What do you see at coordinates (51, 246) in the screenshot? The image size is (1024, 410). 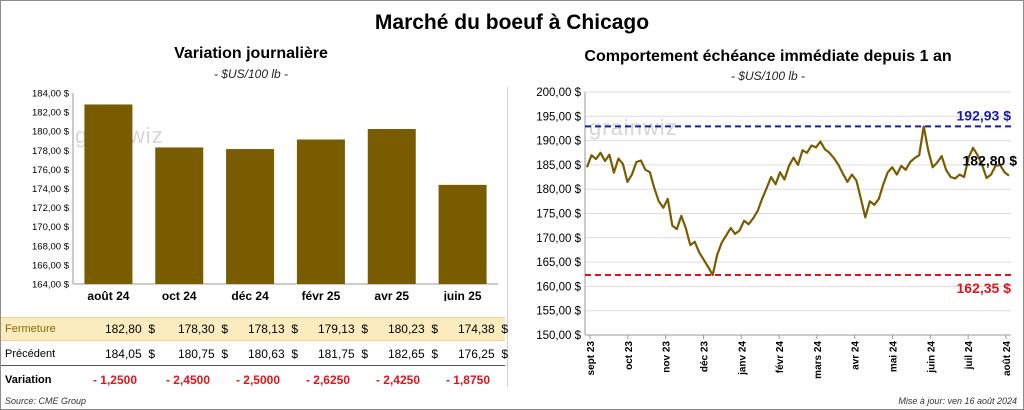 I see `bar-y-tick-label: 168,00 $` at bounding box center [51, 246].